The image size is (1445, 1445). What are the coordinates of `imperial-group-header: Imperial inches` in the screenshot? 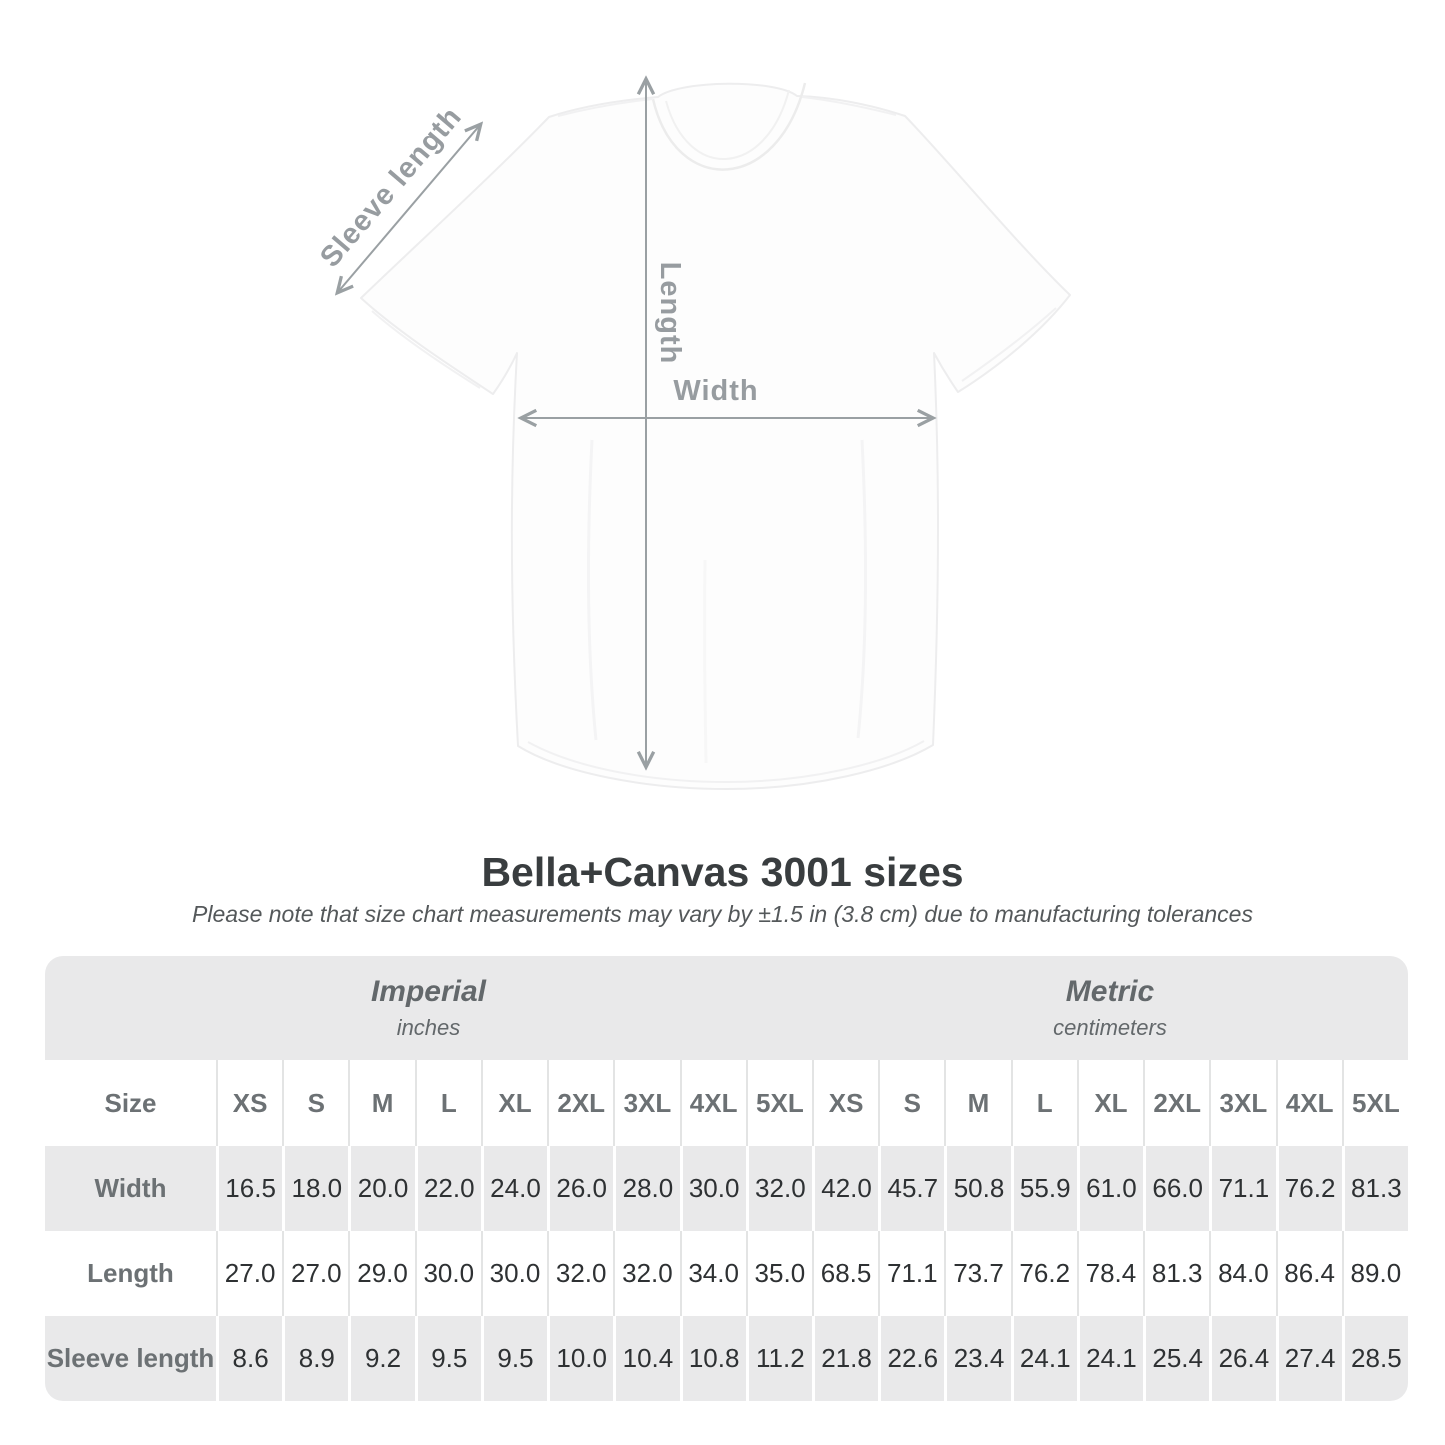 It's located at (428, 1008).